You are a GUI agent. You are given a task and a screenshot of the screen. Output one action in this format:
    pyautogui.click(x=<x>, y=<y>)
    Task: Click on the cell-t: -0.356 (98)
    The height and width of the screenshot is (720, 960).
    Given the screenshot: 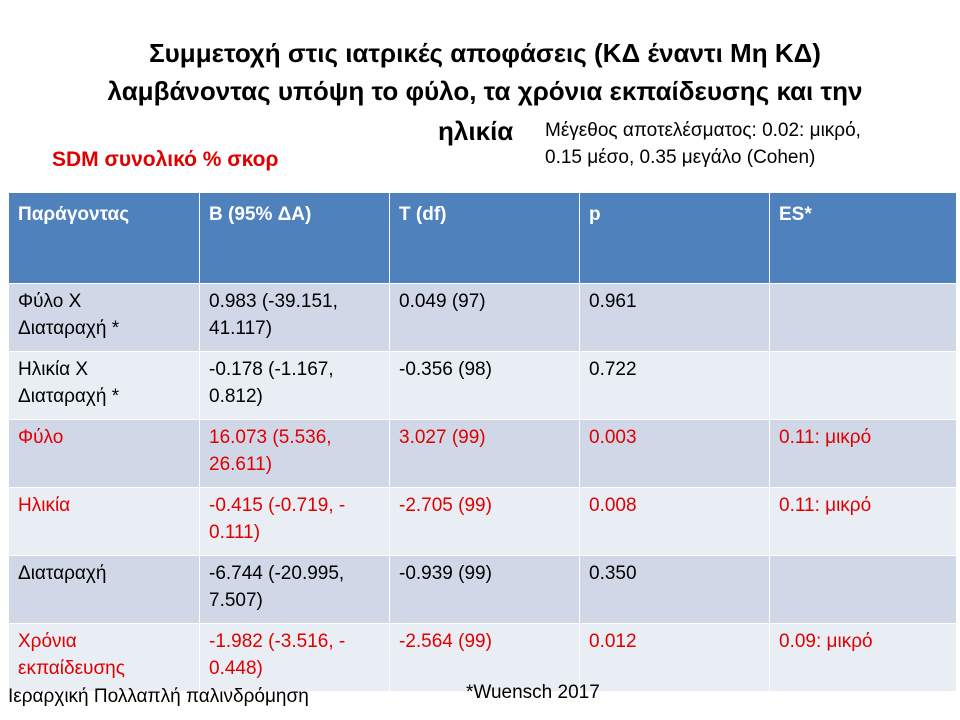 What is the action you would take?
    pyautogui.click(x=484, y=385)
    